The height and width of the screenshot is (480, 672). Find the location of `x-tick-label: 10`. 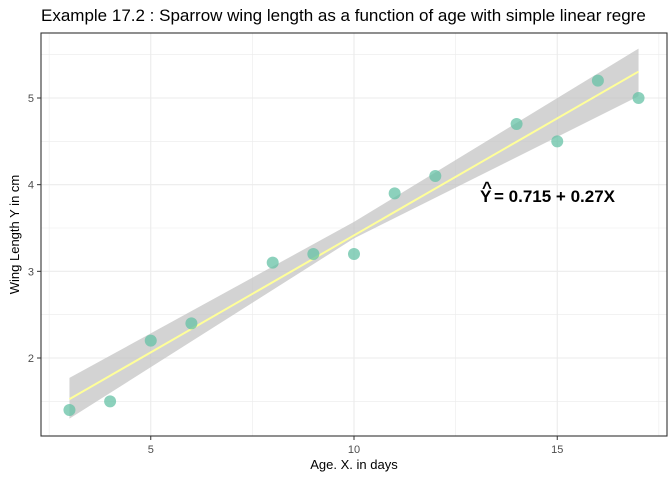

x-tick-label: 10 is located at coordinates (354, 450).